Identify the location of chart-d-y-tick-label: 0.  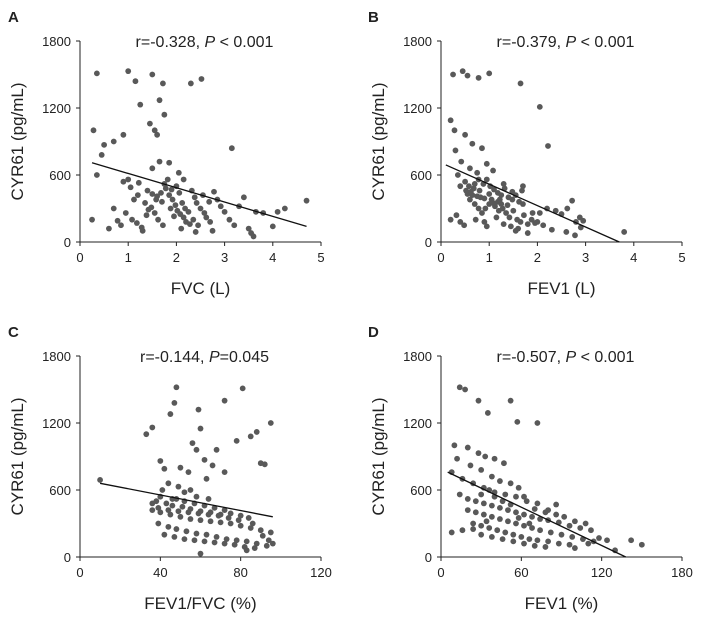
(428, 557).